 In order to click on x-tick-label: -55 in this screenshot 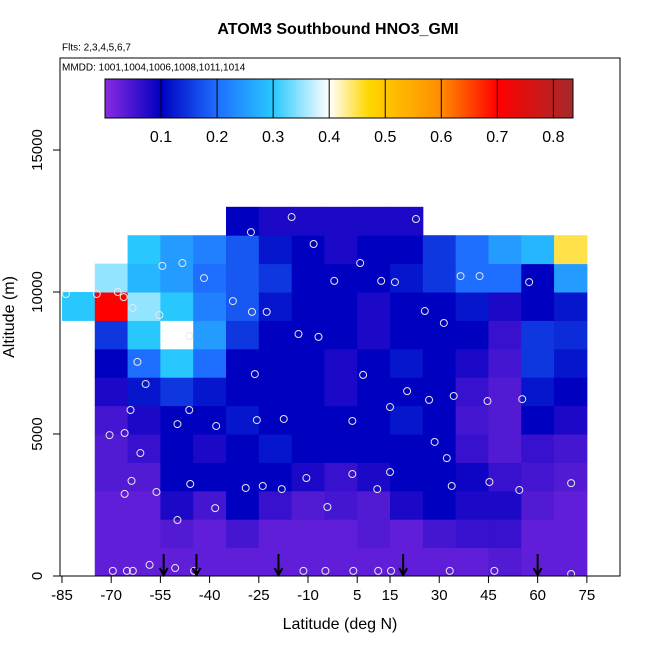, I will do `click(161, 595)`.